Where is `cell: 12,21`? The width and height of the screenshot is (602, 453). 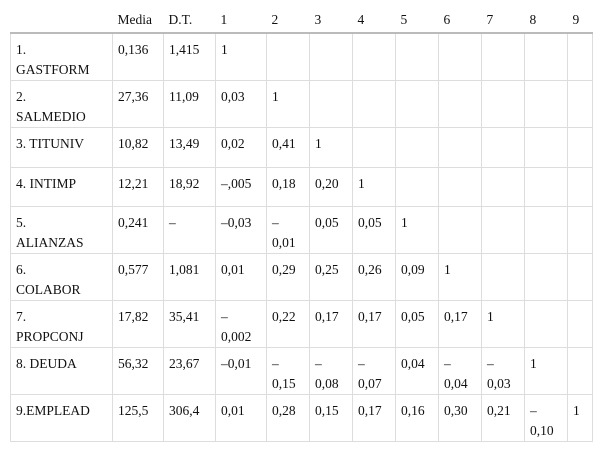 cell: 12,21 is located at coordinates (138, 186).